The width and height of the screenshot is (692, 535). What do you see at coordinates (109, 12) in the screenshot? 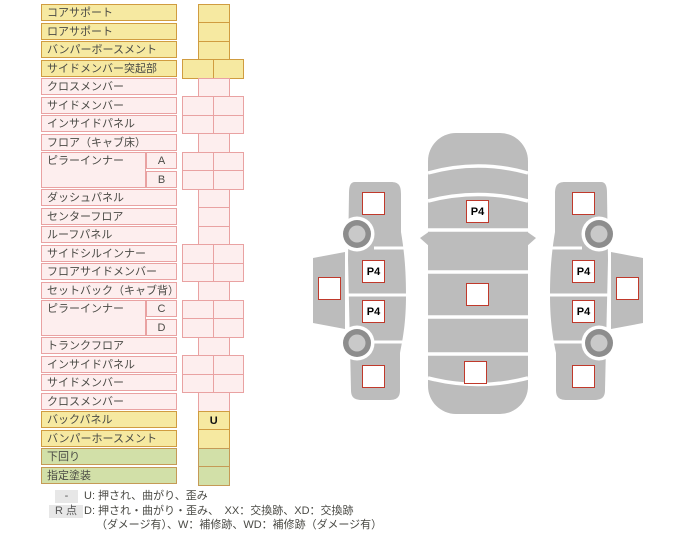
I see `part-label: コアサポート` at bounding box center [109, 12].